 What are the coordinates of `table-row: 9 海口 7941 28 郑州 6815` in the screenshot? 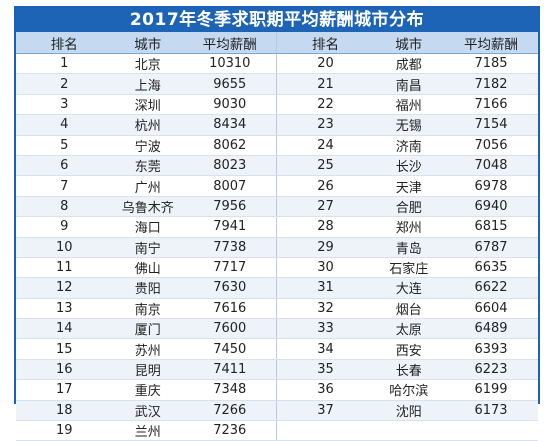 It's located at (277, 227).